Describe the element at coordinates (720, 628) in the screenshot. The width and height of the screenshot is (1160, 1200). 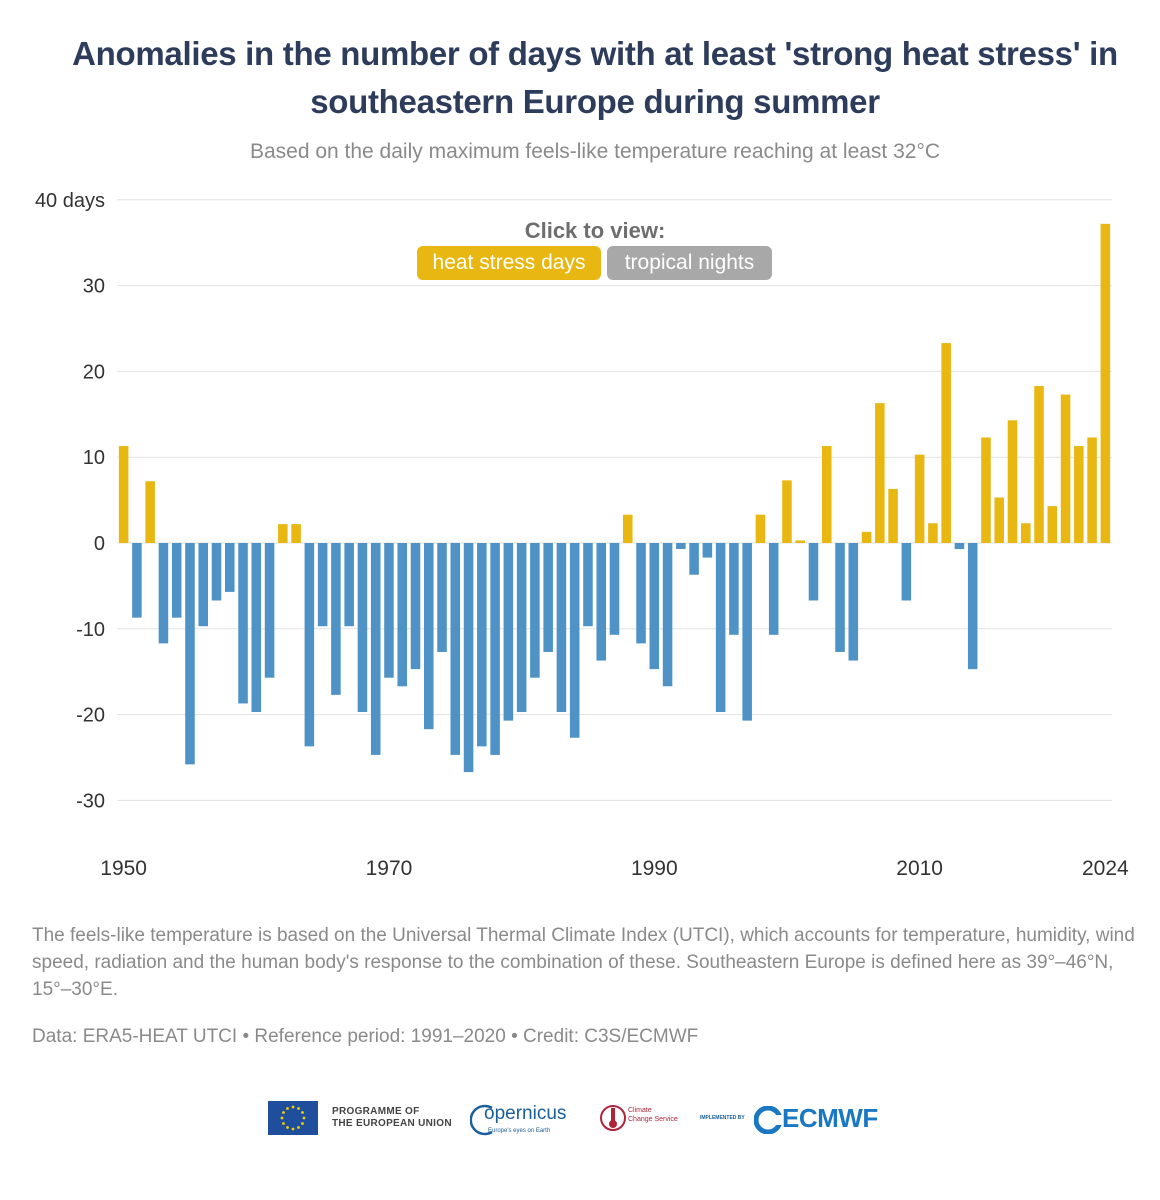
I see `bar-1995` at that location.